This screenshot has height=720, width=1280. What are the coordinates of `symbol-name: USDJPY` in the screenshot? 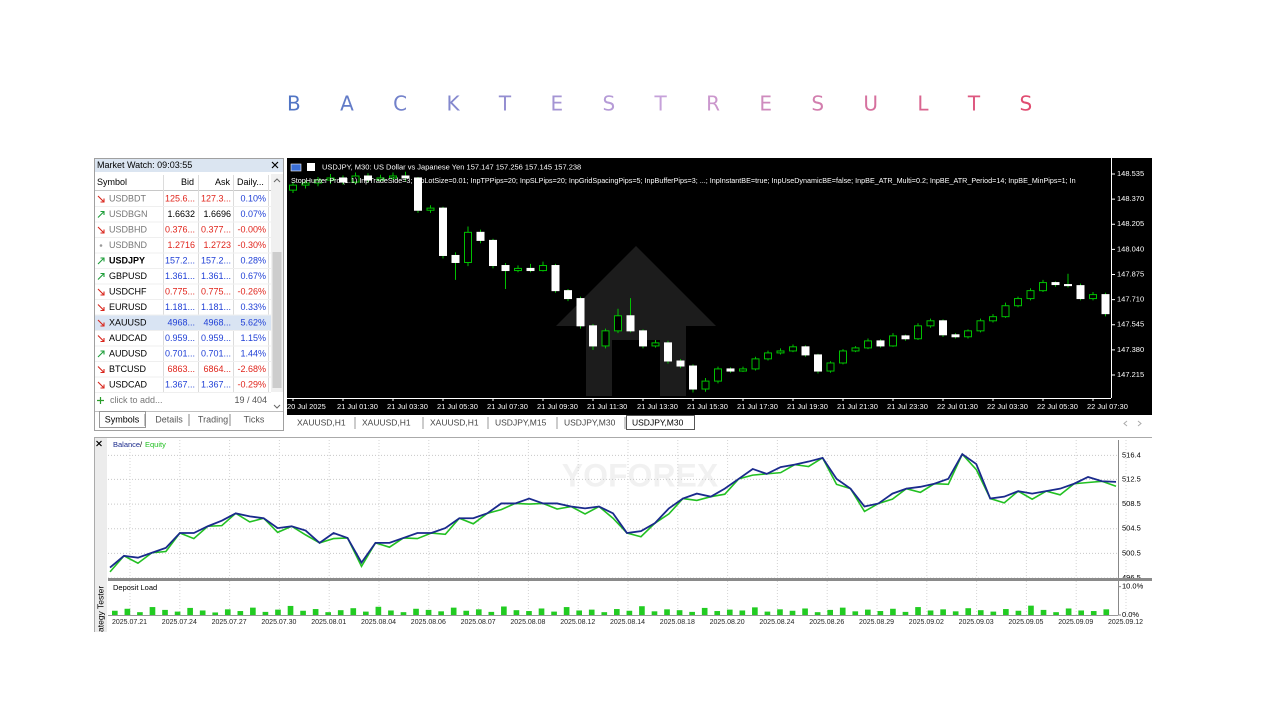 It's located at (127, 260).